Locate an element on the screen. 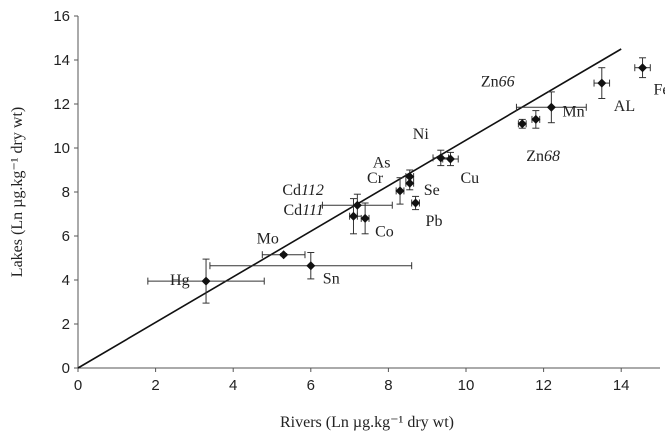  y-tick-label: 16 is located at coordinates (61, 16).